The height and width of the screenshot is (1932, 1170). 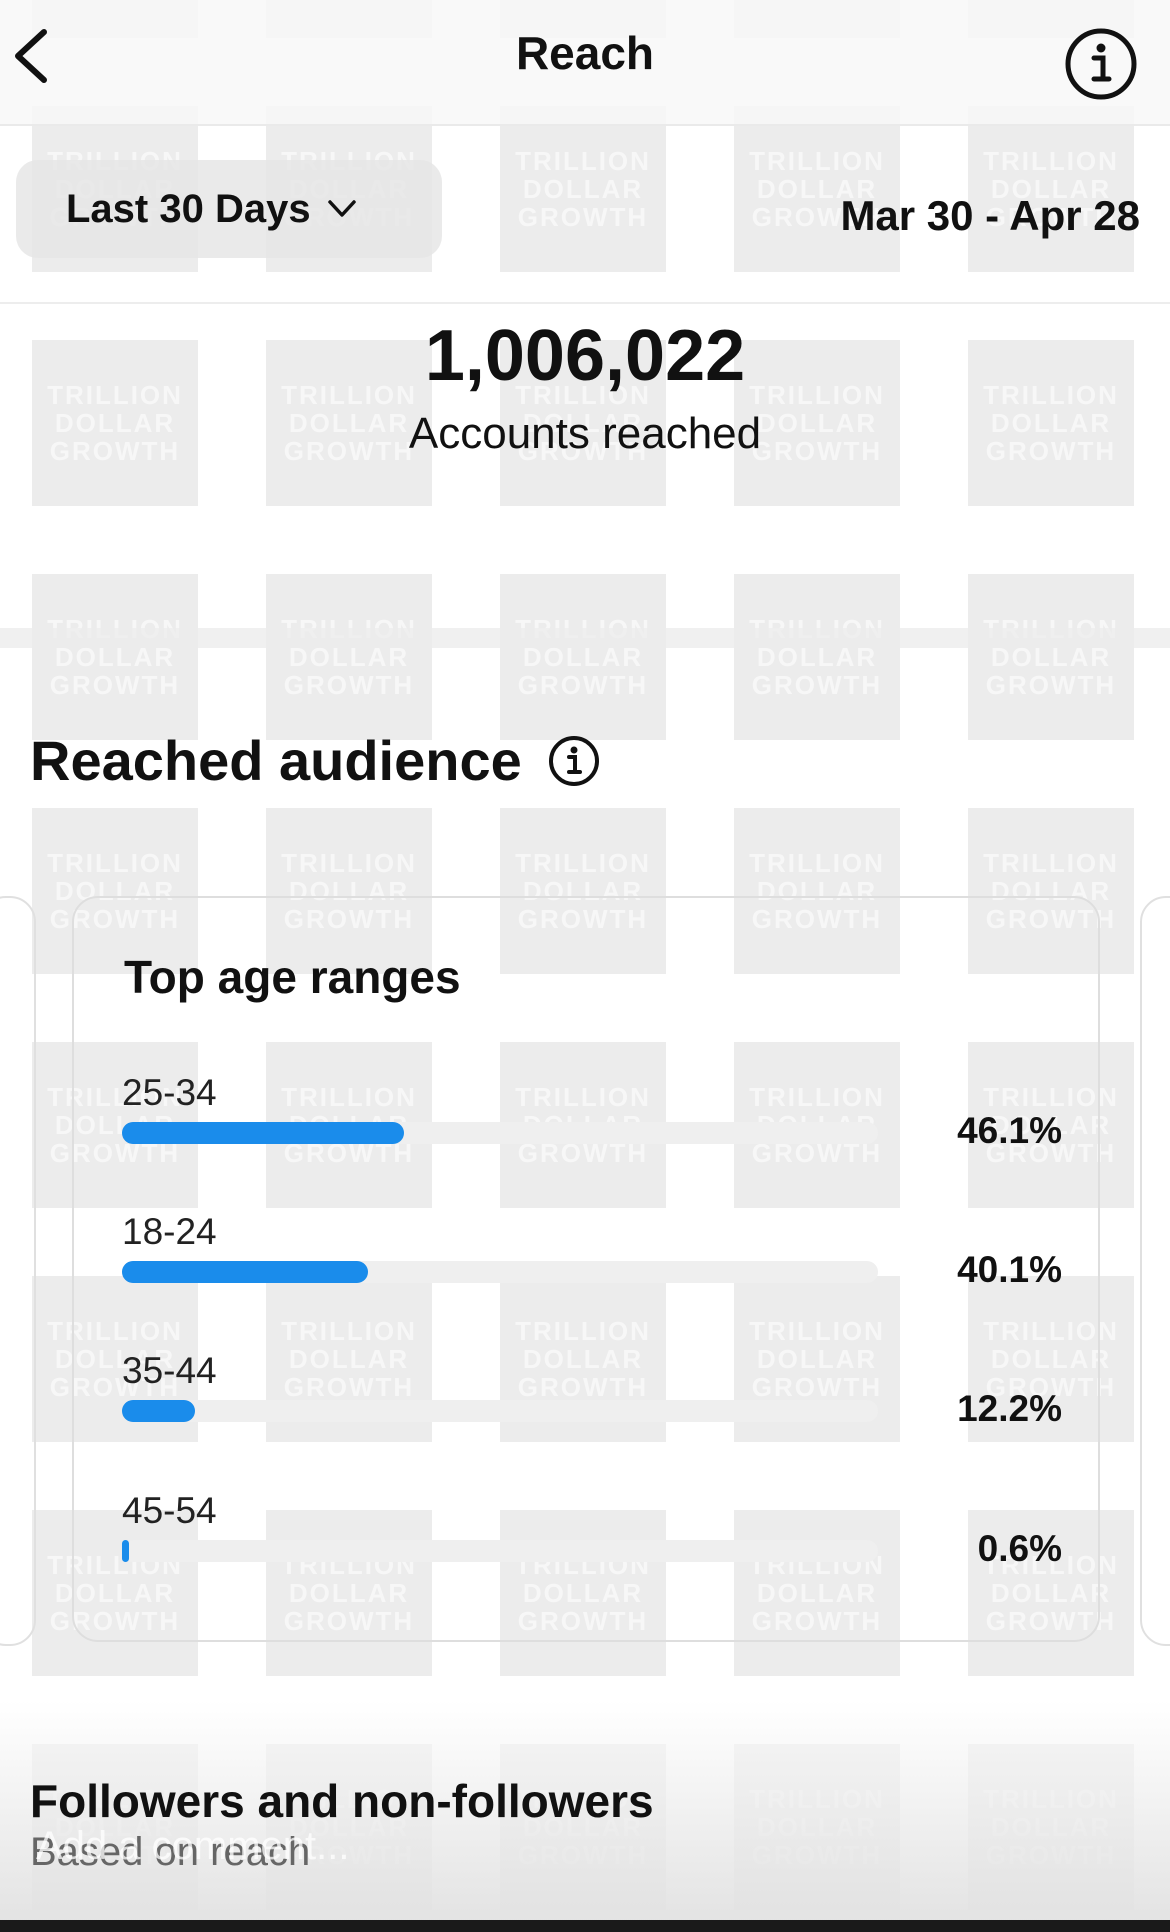 What do you see at coordinates (276, 760) in the screenshot?
I see `reached-audience-title: Reached audience` at bounding box center [276, 760].